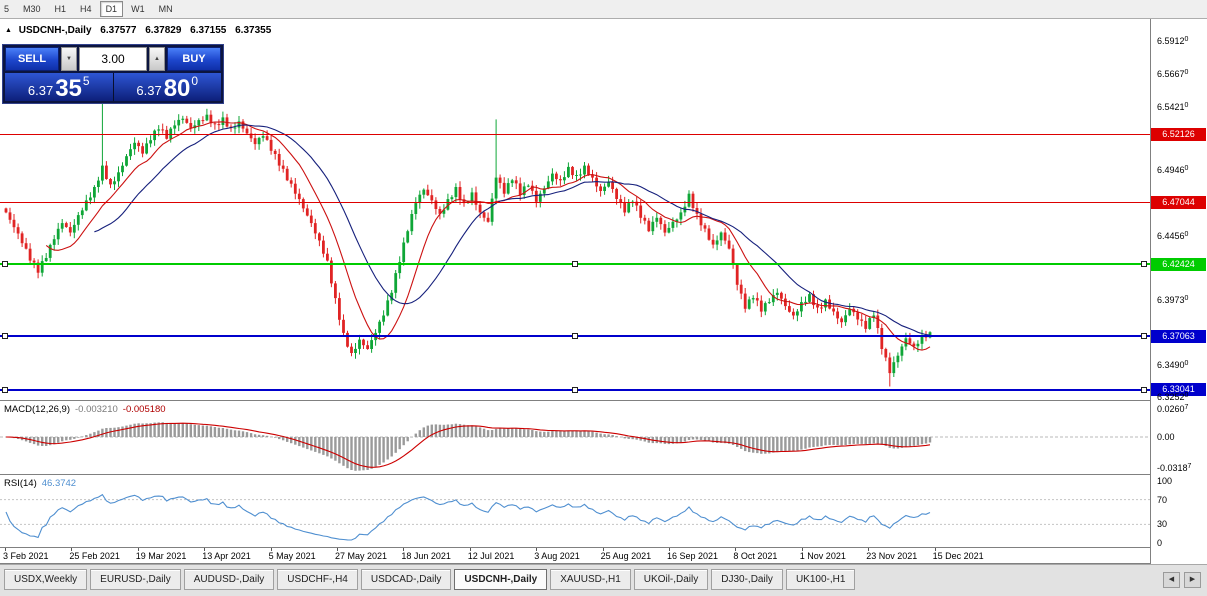 The image size is (1207, 596). I want to click on price-level-badge: 6.47044, so click(1178, 202).